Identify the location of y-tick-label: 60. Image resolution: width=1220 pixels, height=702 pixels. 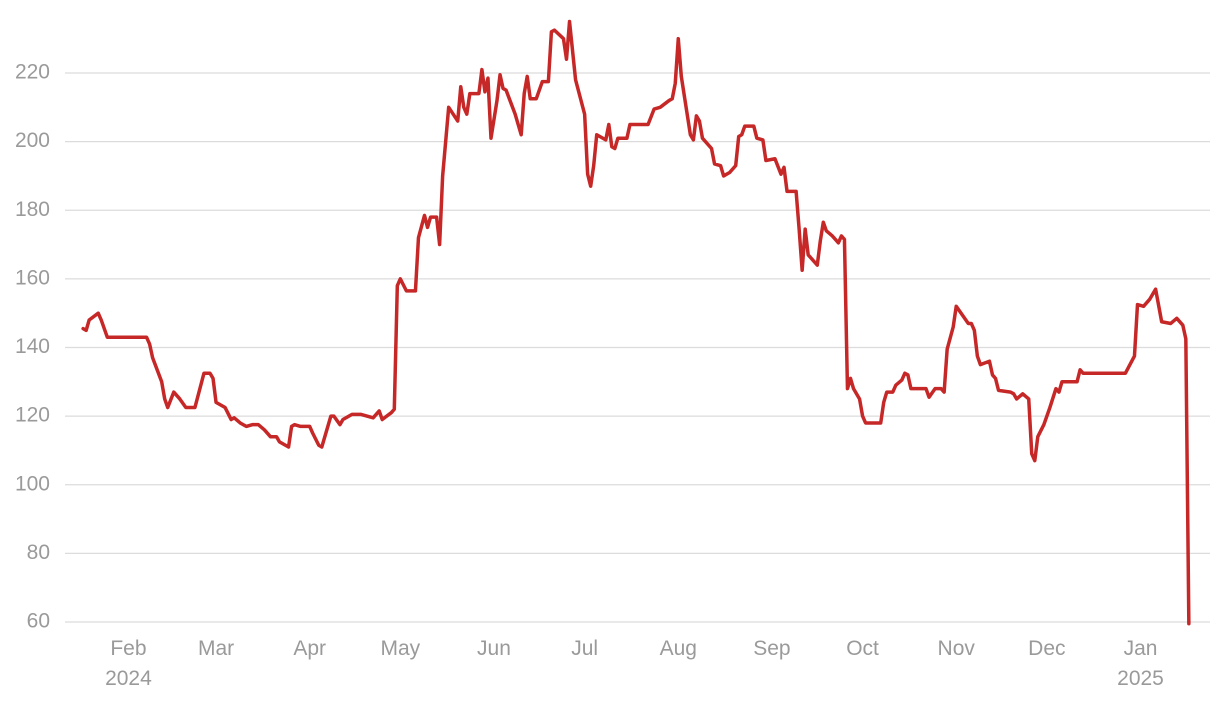
(38, 621).